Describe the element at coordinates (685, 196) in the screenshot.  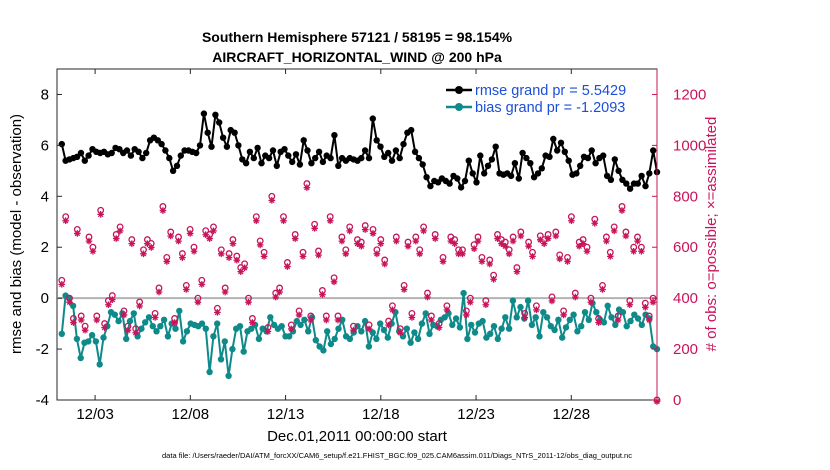
I see `y-tick-label-right: 800` at that location.